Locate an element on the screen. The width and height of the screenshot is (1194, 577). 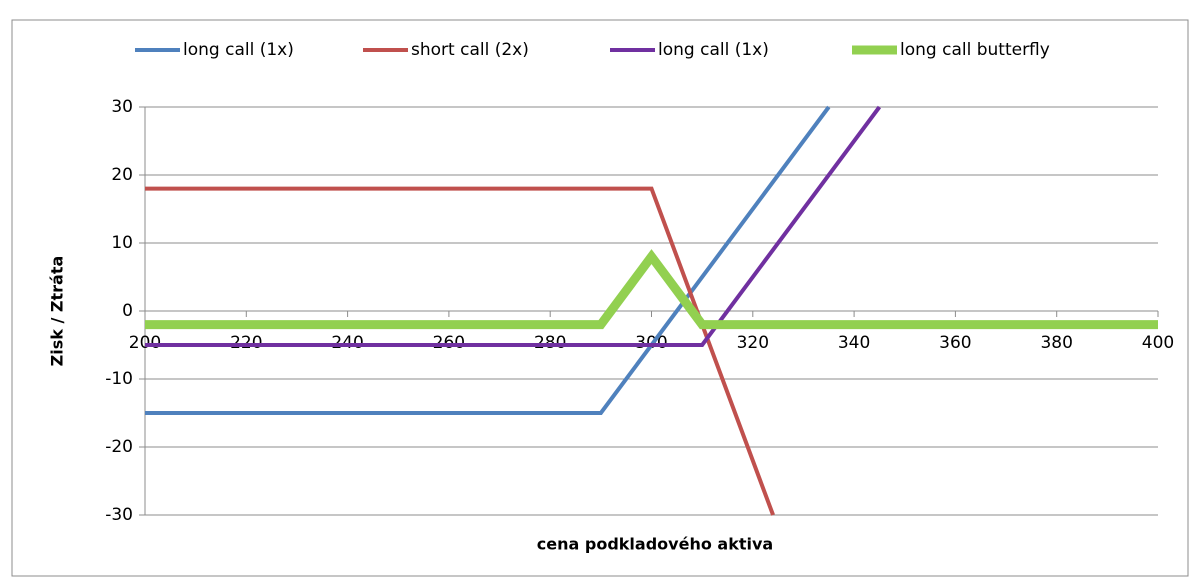
x-tick-label: 320 is located at coordinates (753, 343).